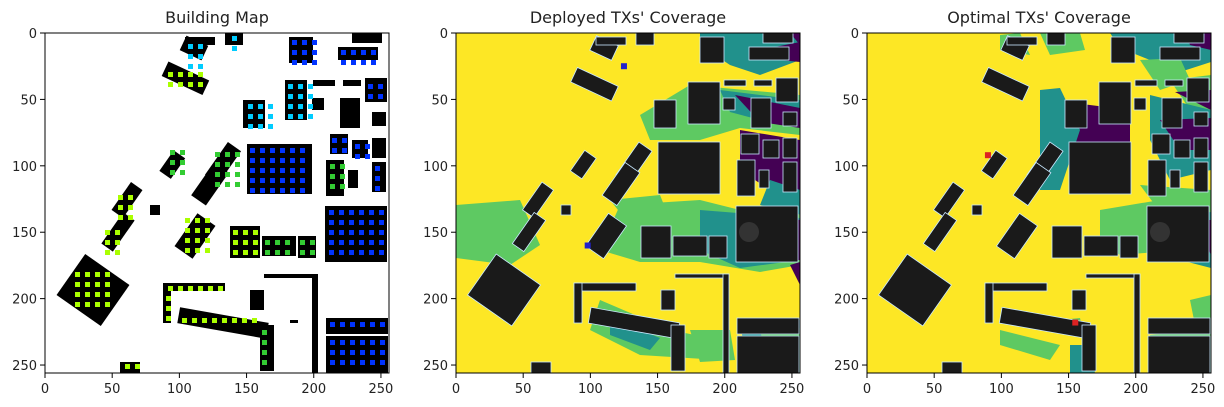  I want to click on panel-3-title: Optimal TXs' Coverage, so click(1039, 17).